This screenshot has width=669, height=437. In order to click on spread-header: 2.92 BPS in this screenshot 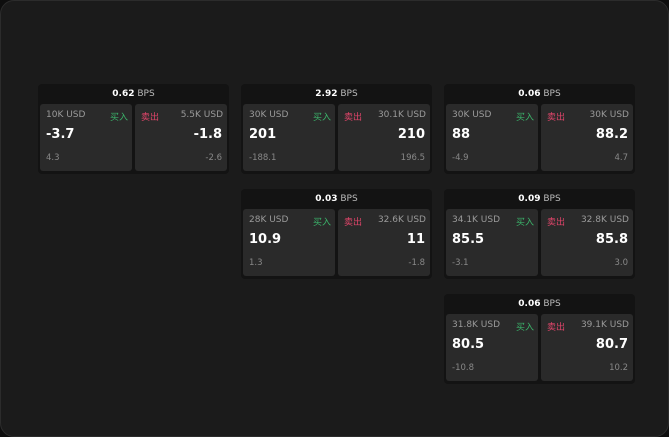, I will do `click(336, 94)`.